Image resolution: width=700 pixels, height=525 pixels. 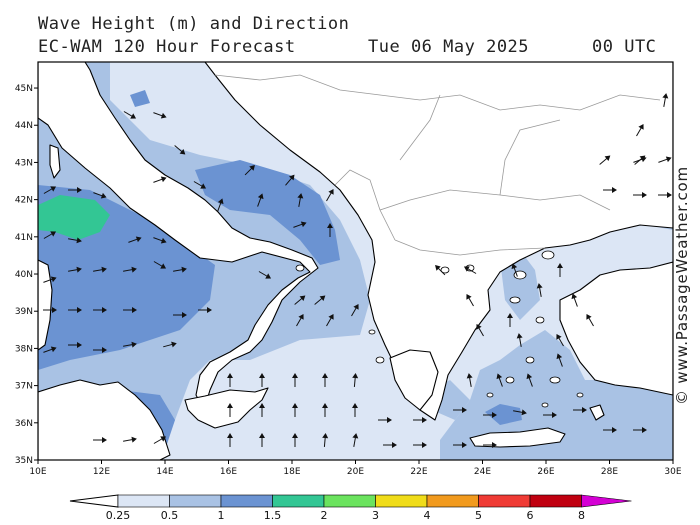 What do you see at coordinates (530, 515) in the screenshot?
I see `colorbar-label: 6` at bounding box center [530, 515].